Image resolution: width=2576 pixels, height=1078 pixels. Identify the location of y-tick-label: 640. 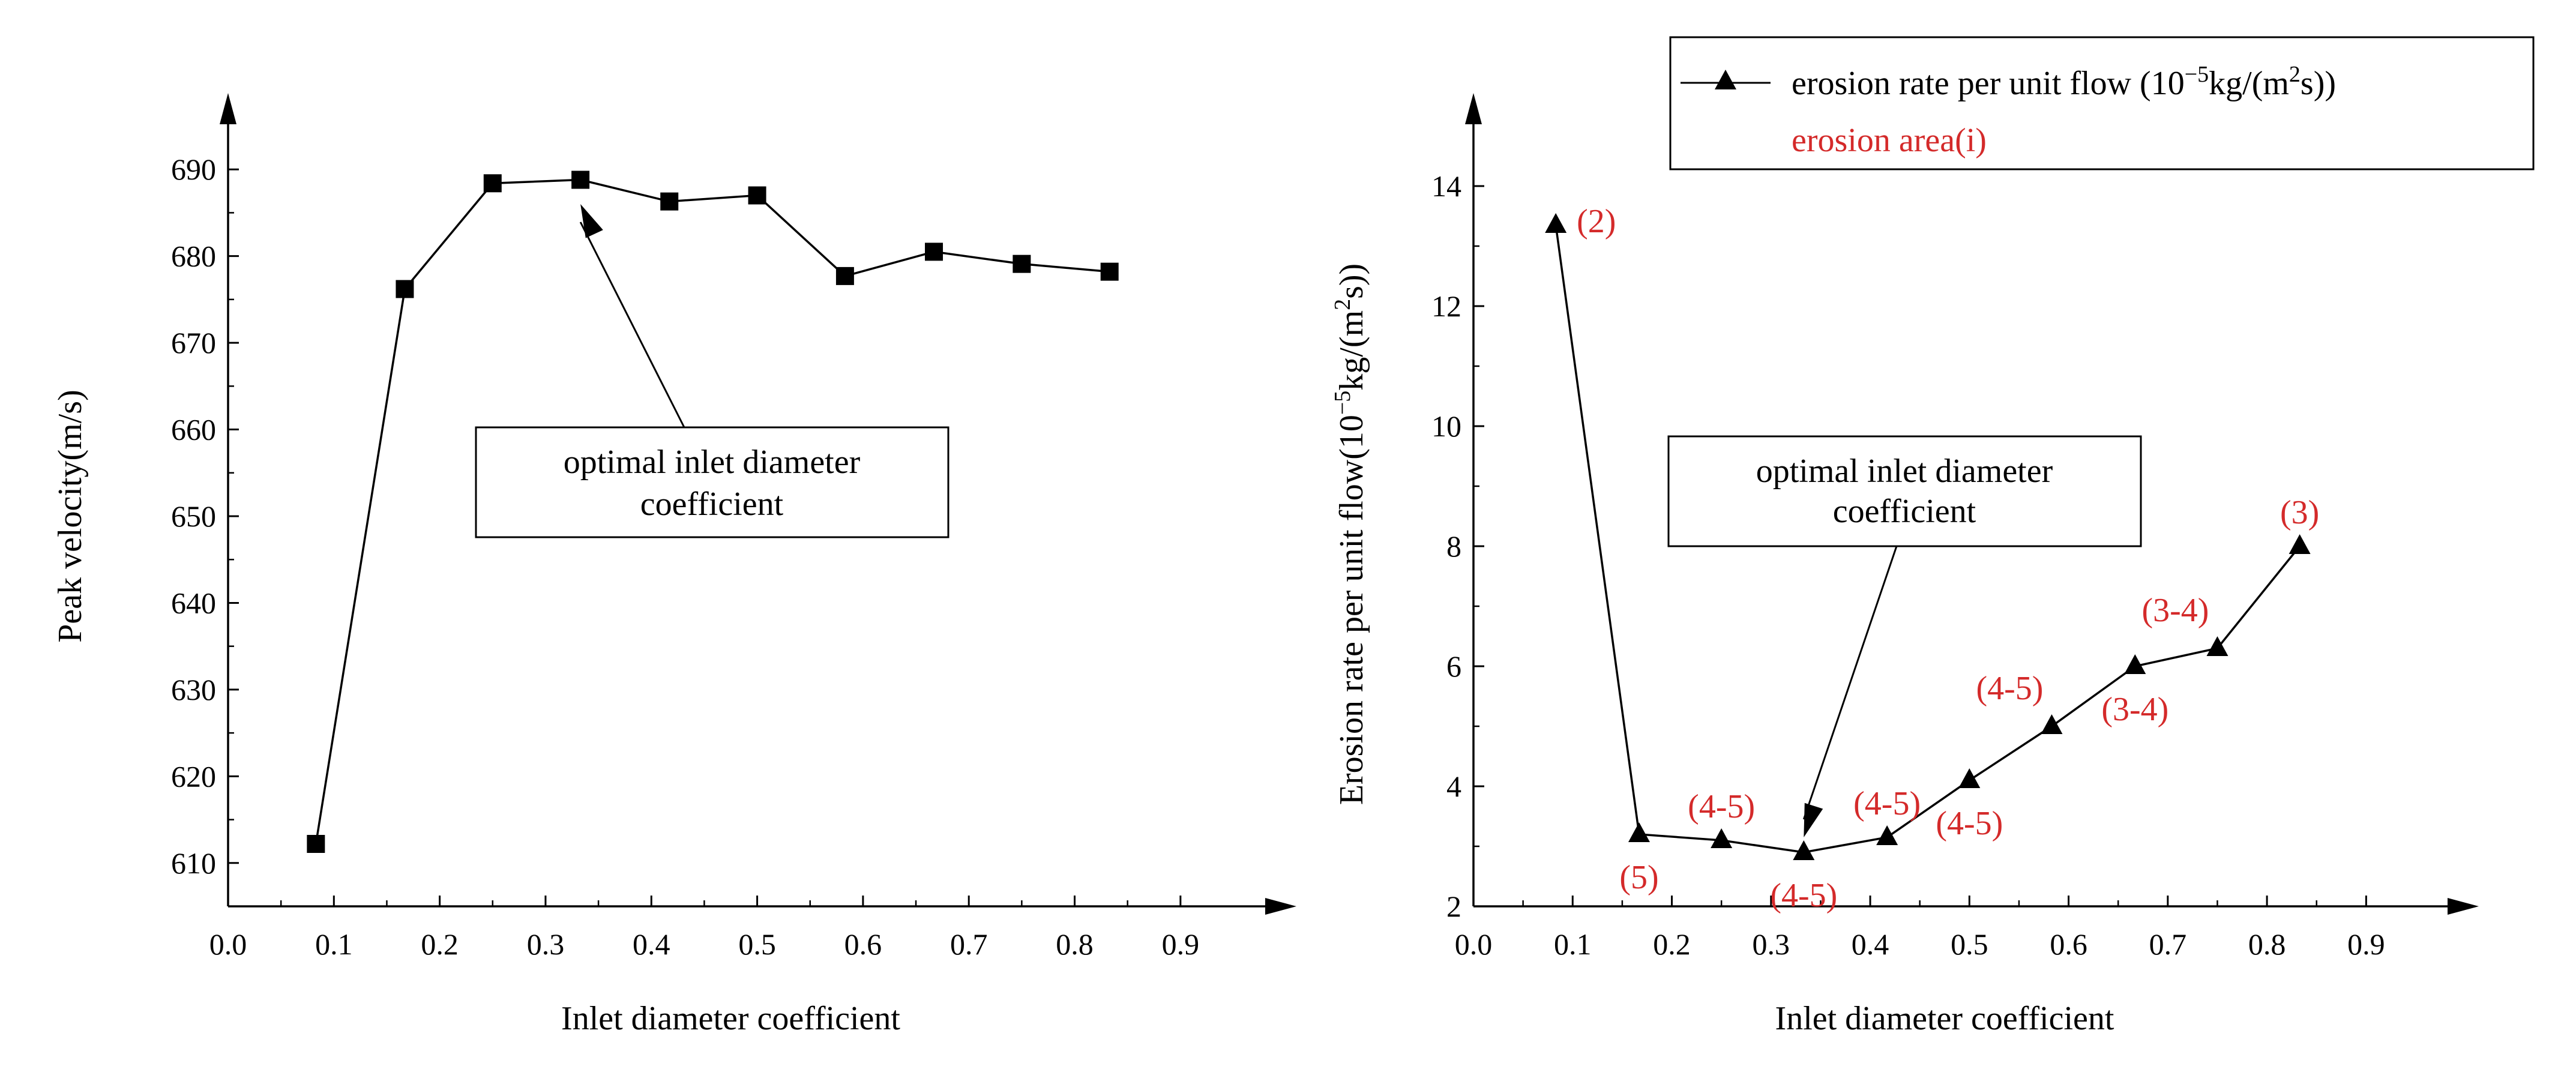
(193, 602).